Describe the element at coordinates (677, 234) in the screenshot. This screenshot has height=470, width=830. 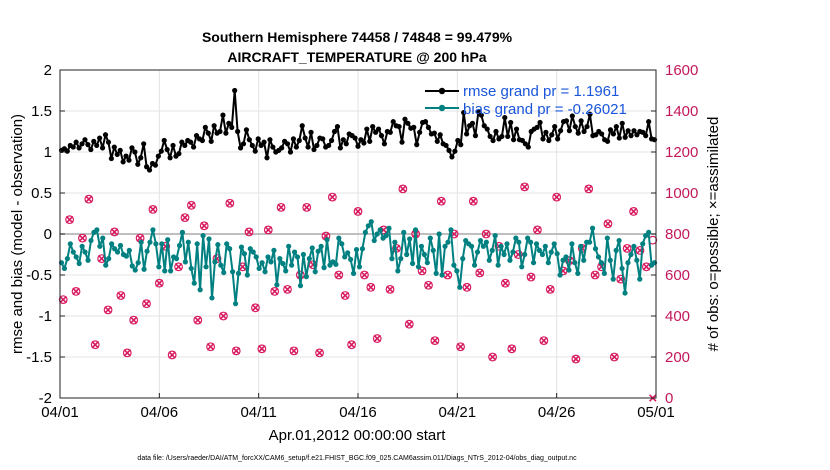
I see `y-right-tick-label: 800` at that location.